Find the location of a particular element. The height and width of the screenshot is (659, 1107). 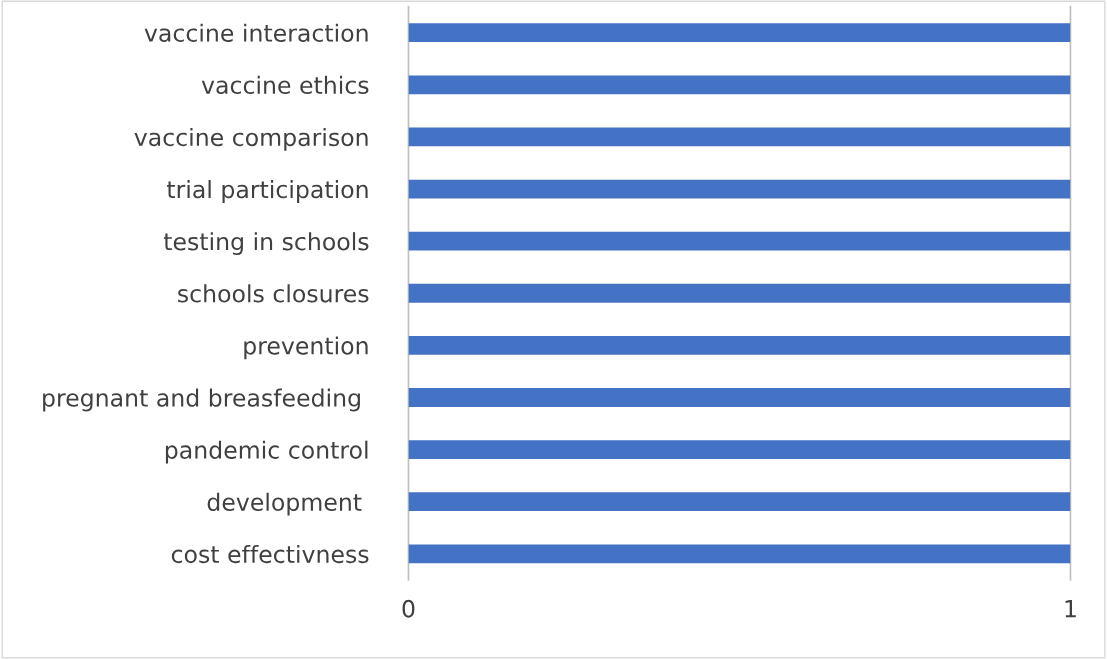

y-tick-label: cost effectivness is located at coordinates (270, 554).